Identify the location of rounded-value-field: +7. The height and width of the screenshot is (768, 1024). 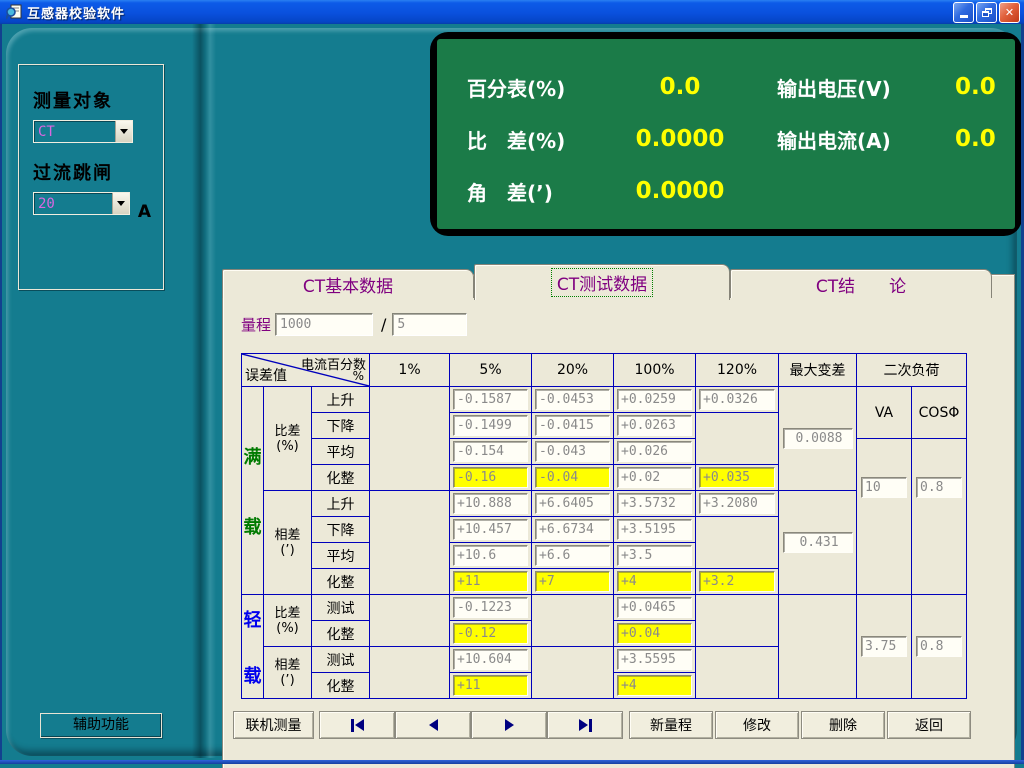
(573, 581).